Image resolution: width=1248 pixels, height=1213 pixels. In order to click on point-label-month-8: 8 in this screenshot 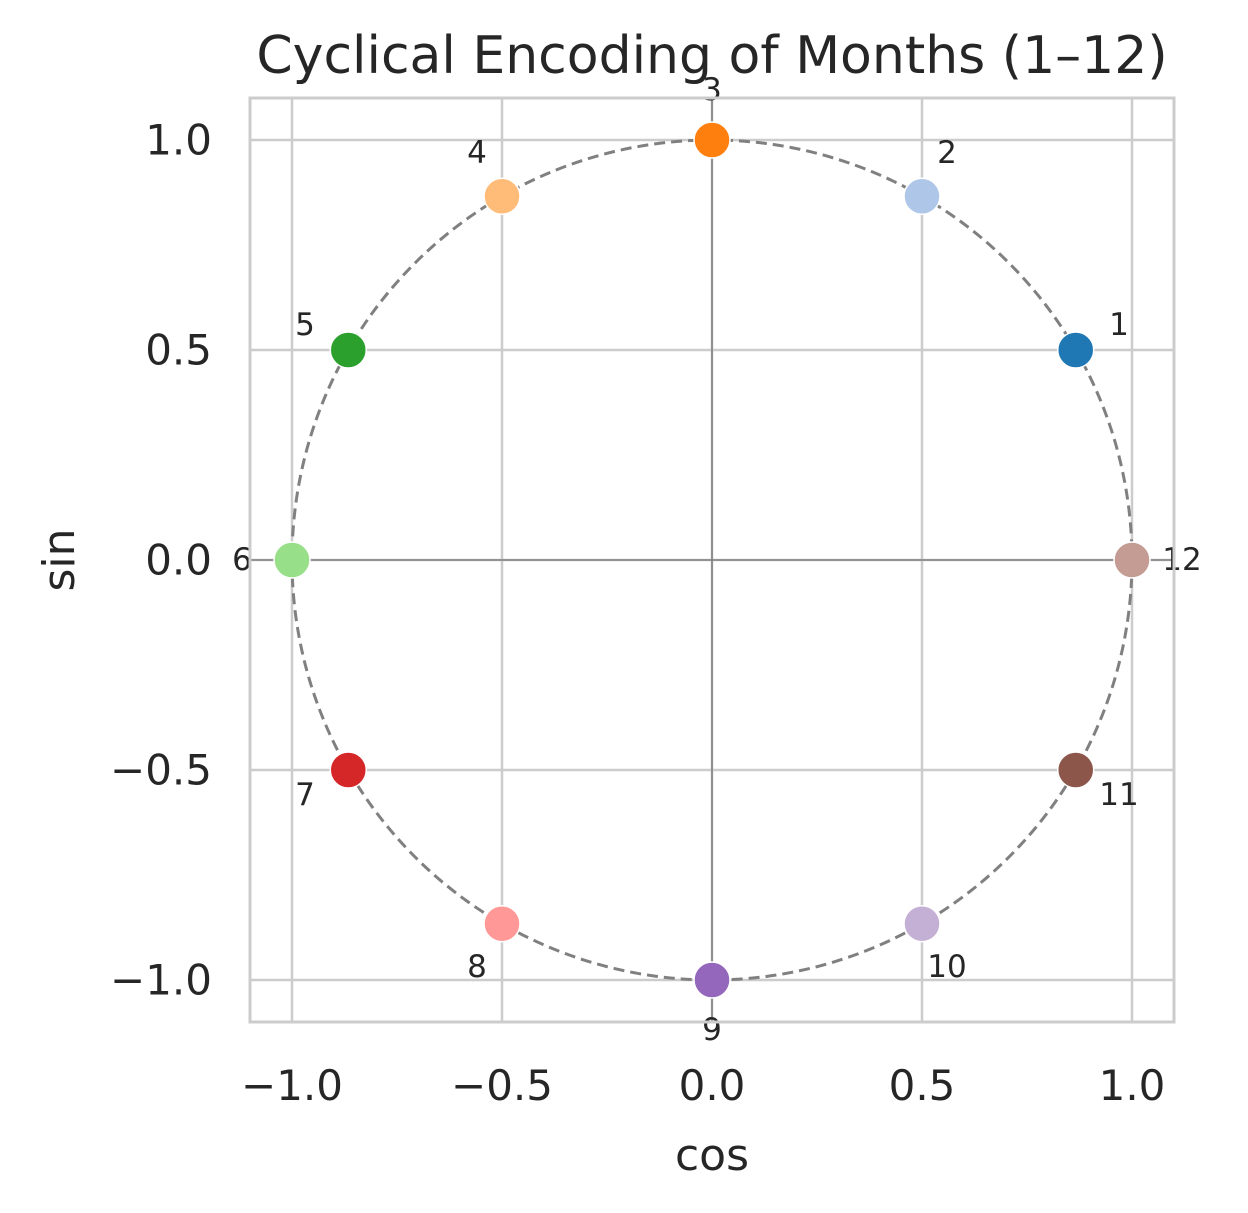, I will do `click(477, 967)`.